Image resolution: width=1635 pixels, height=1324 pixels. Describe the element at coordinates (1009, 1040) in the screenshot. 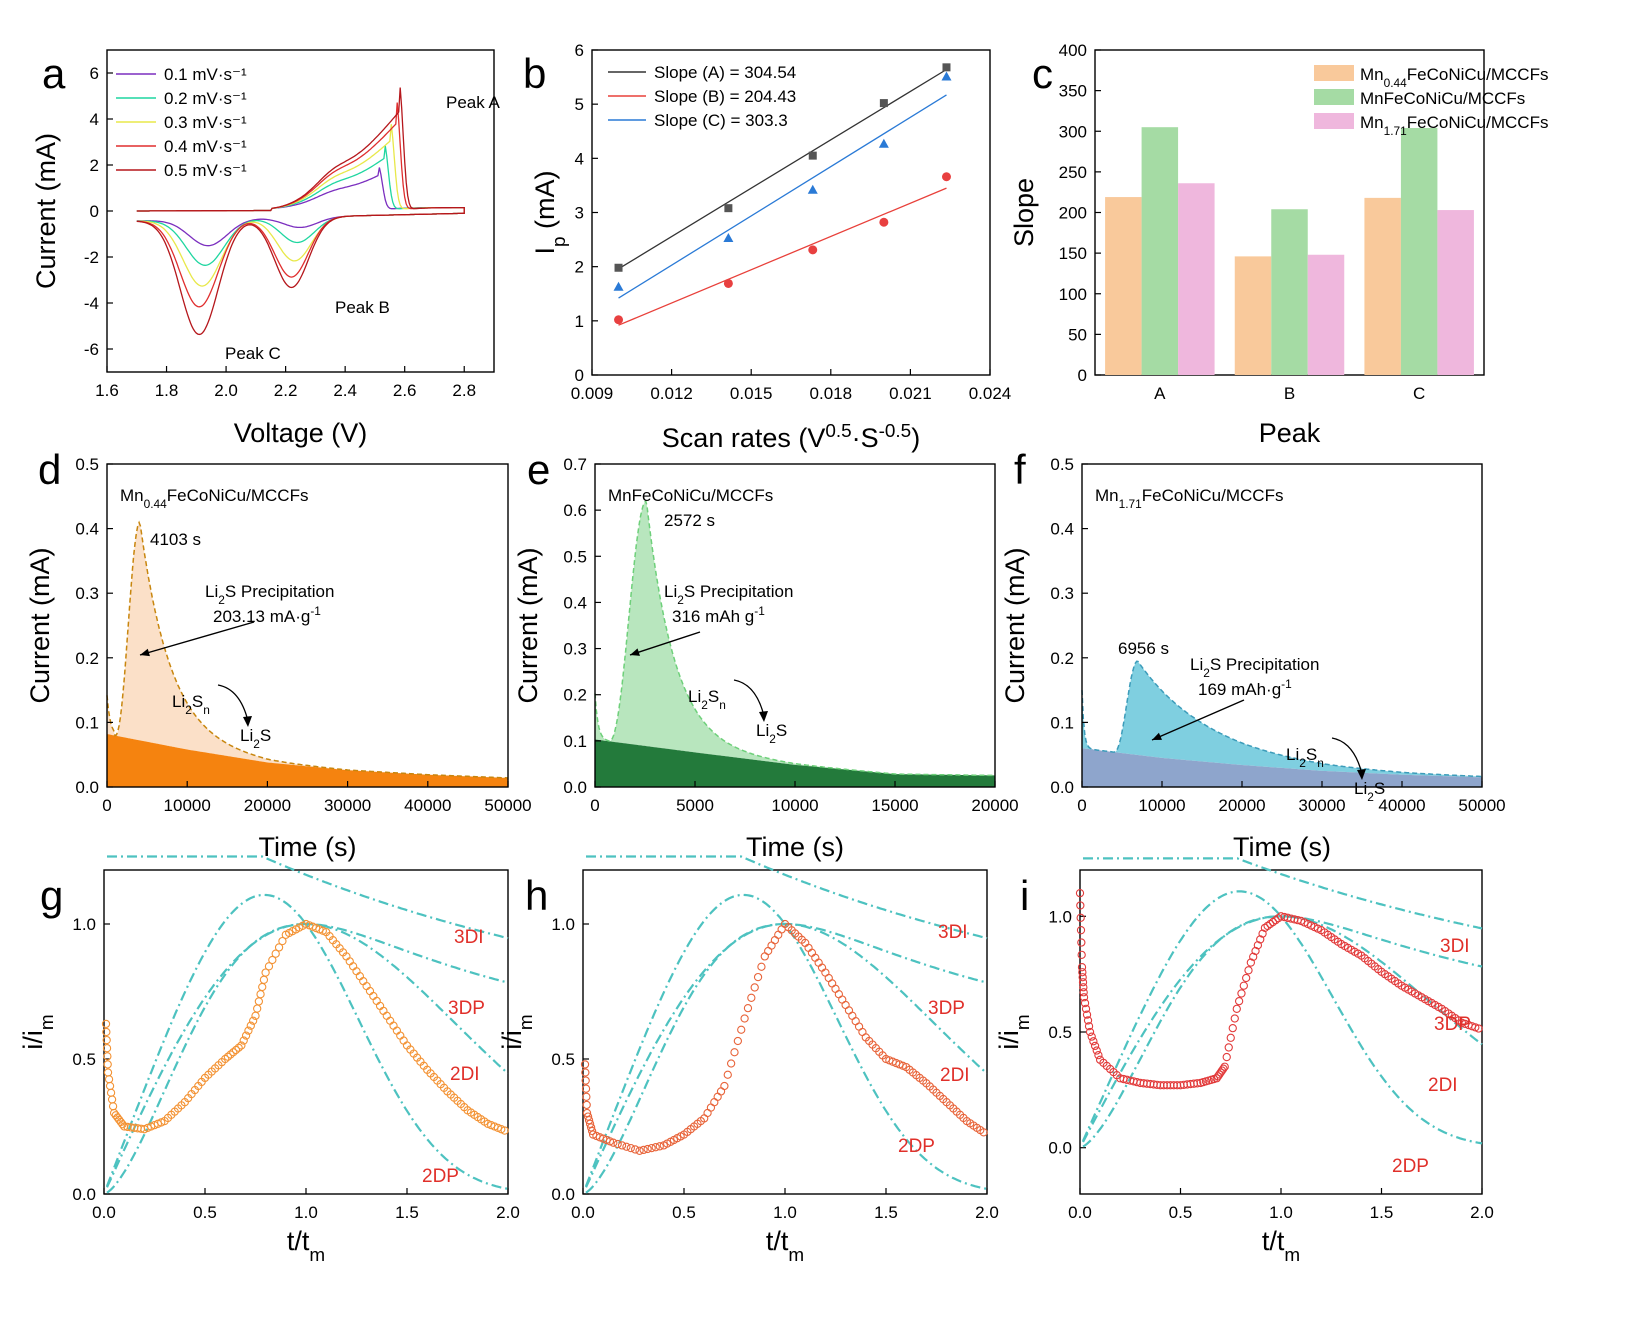

I see `panel-i-ylabel-part: i/i` at that location.